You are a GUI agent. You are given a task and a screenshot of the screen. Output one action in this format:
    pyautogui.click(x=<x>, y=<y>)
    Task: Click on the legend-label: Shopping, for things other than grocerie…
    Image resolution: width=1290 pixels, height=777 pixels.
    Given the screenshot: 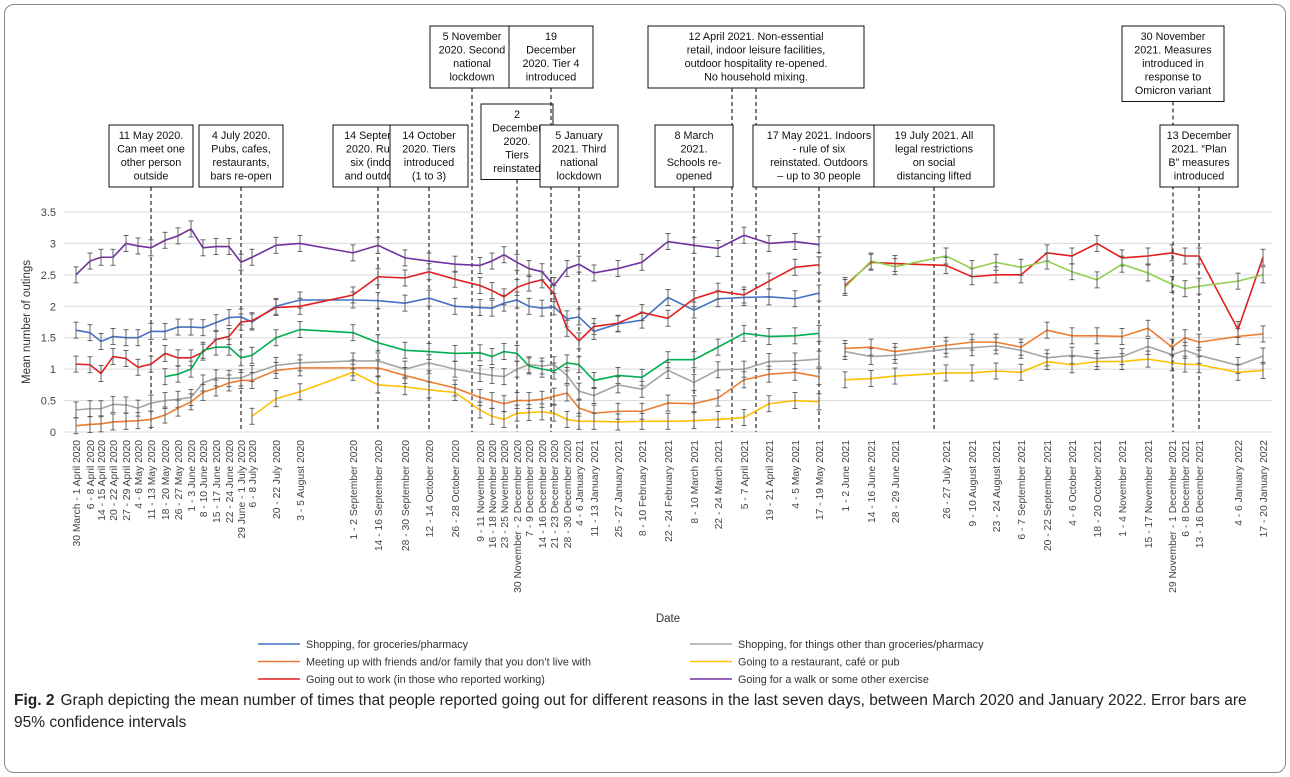 What is the action you would take?
    pyautogui.click(x=861, y=645)
    